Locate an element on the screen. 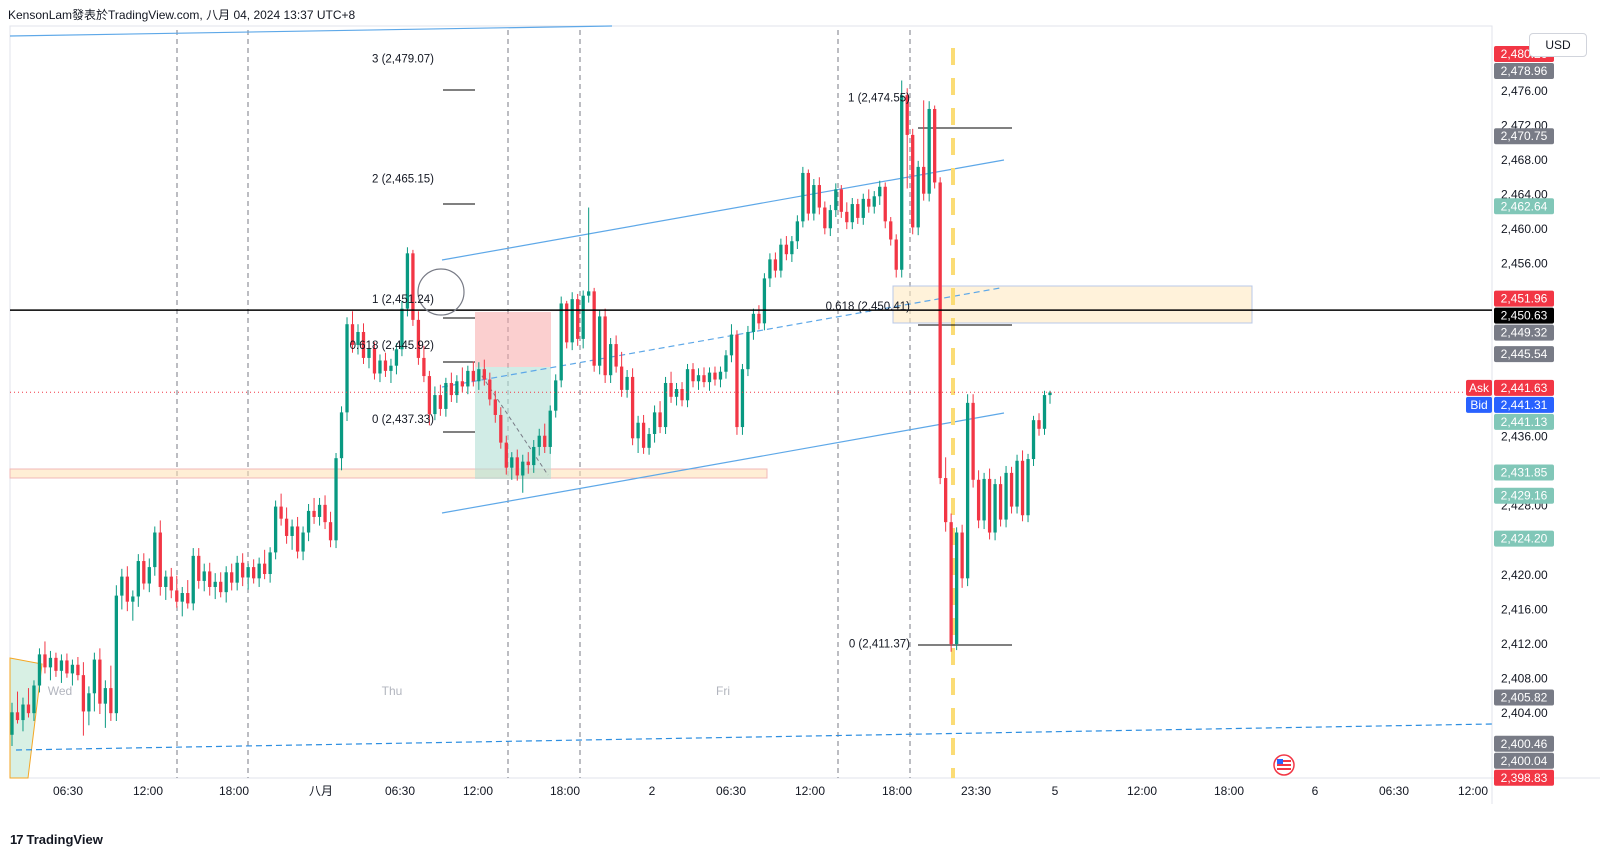 The width and height of the screenshot is (1600, 856). price-tick-label: 2,412.00 is located at coordinates (1524, 644).